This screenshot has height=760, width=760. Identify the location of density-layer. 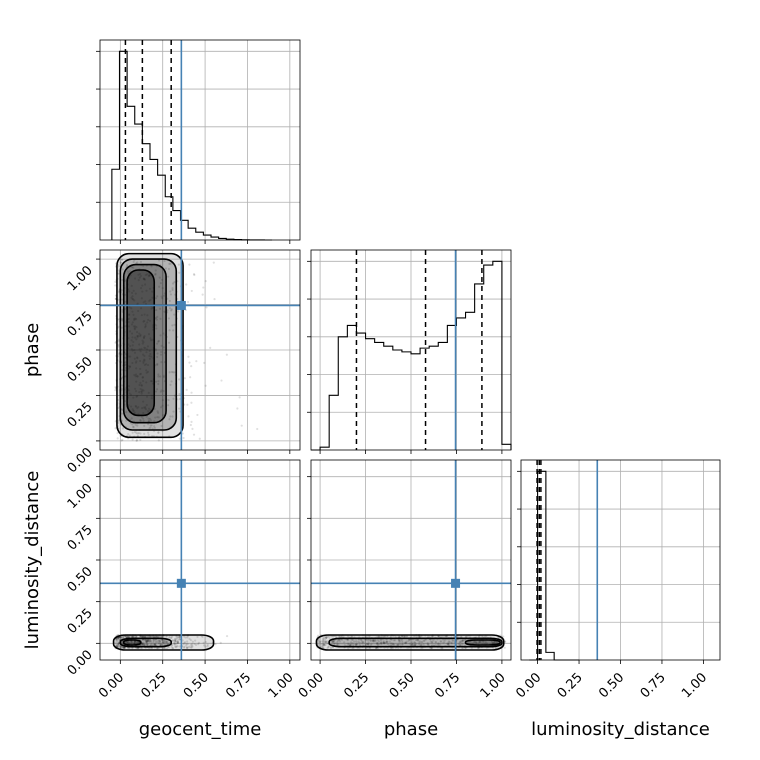
(170, 642).